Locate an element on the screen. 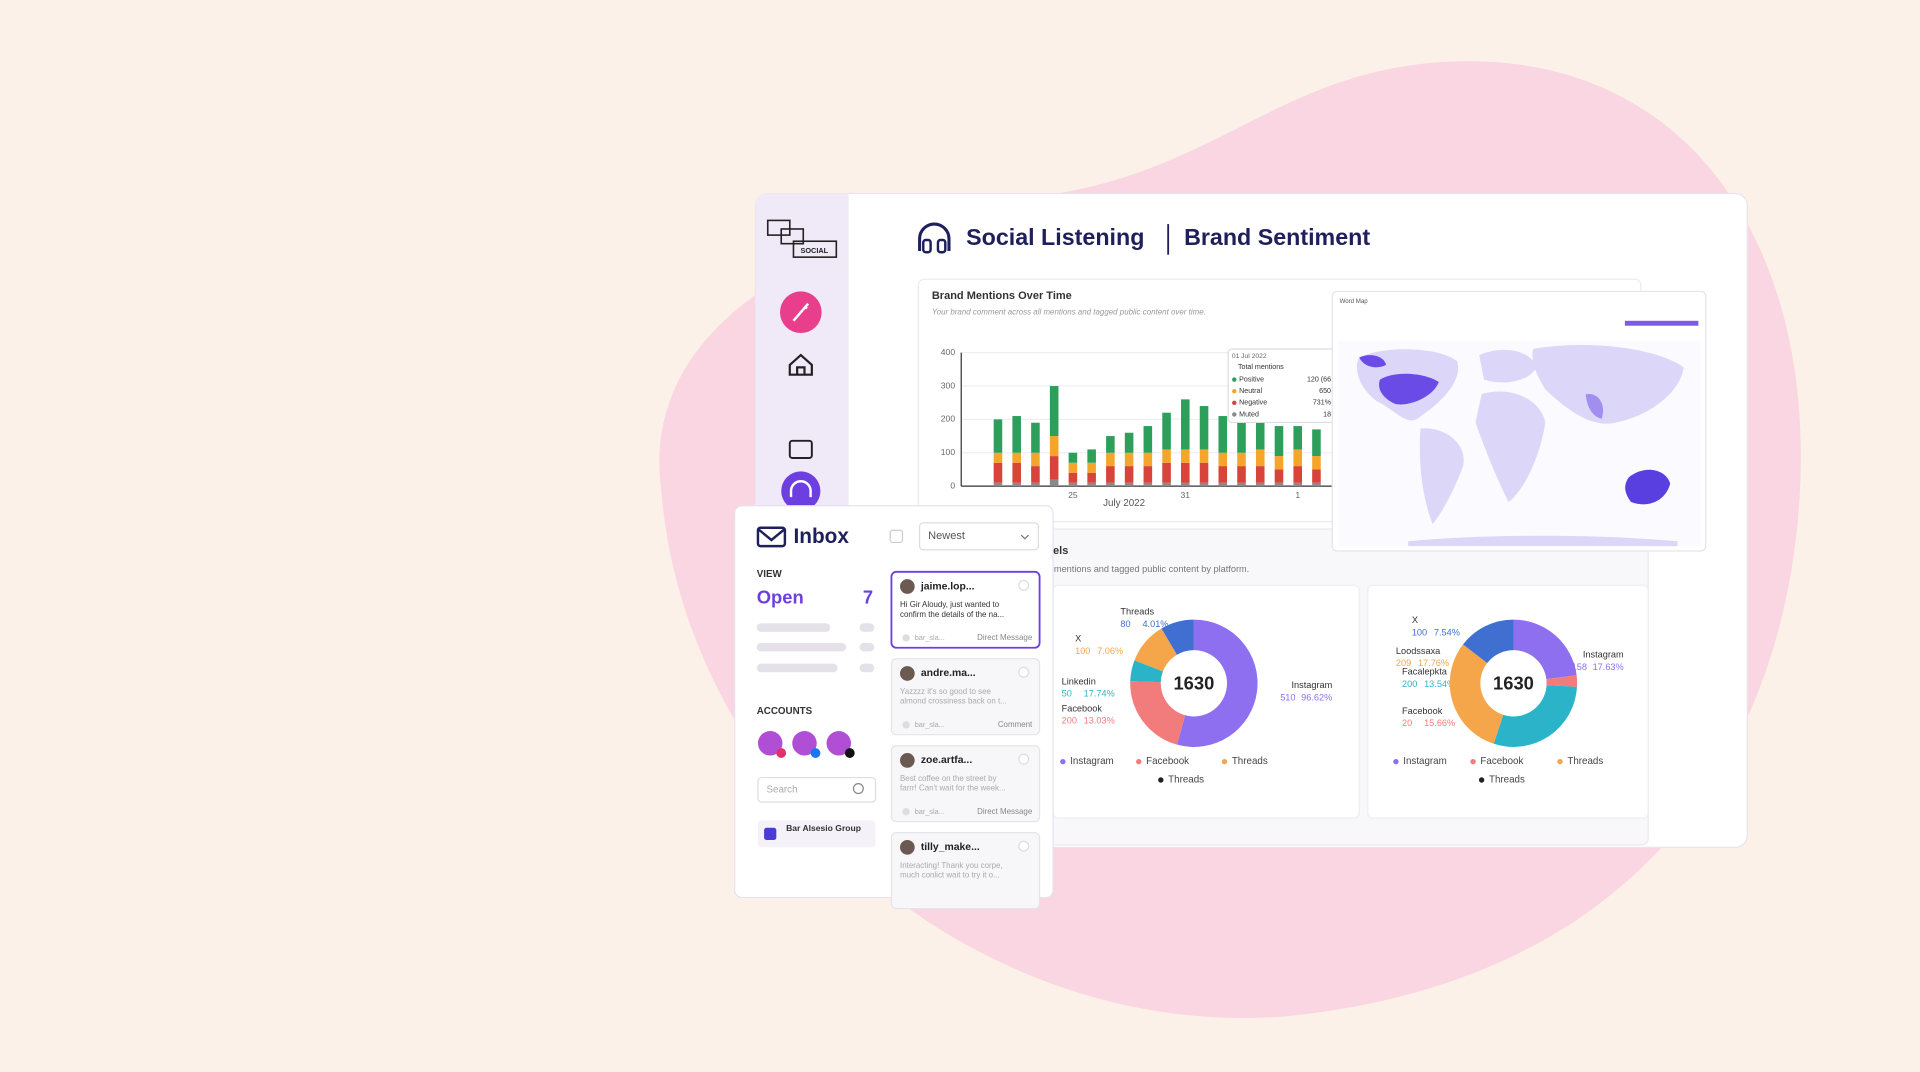 The image size is (1920, 1072). south-america is located at coordinates (1441, 476).